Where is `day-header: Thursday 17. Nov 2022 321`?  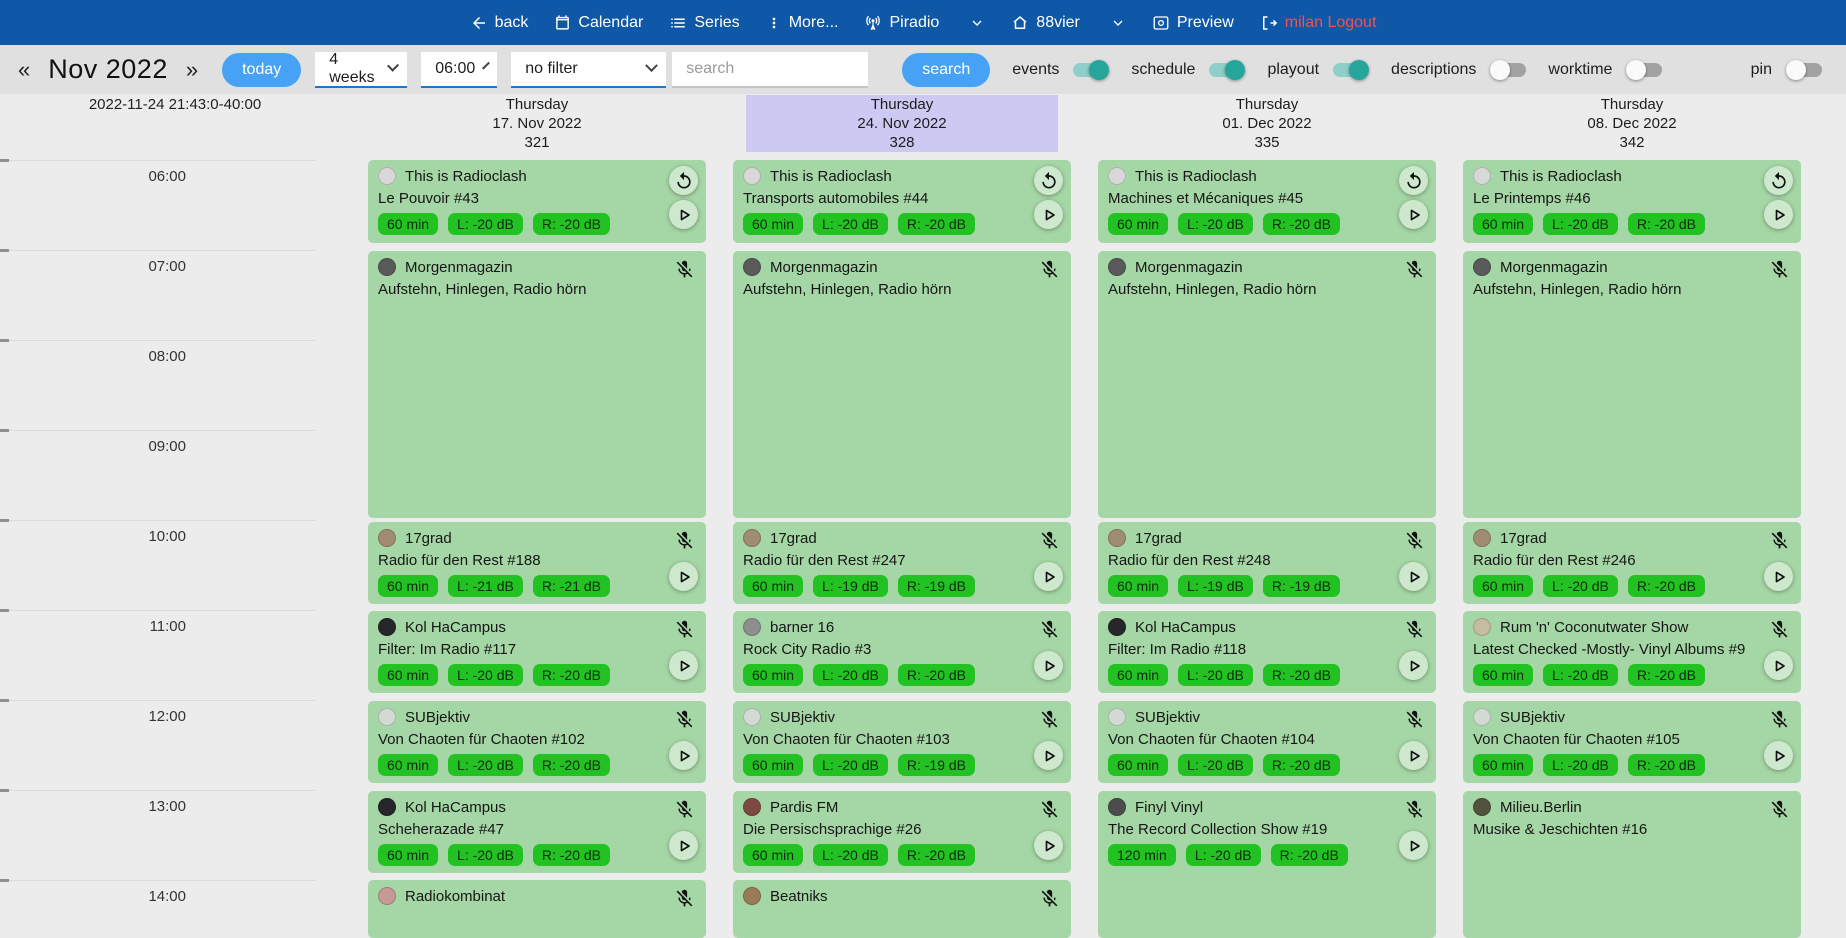 day-header: Thursday 17. Nov 2022 321 is located at coordinates (537, 123).